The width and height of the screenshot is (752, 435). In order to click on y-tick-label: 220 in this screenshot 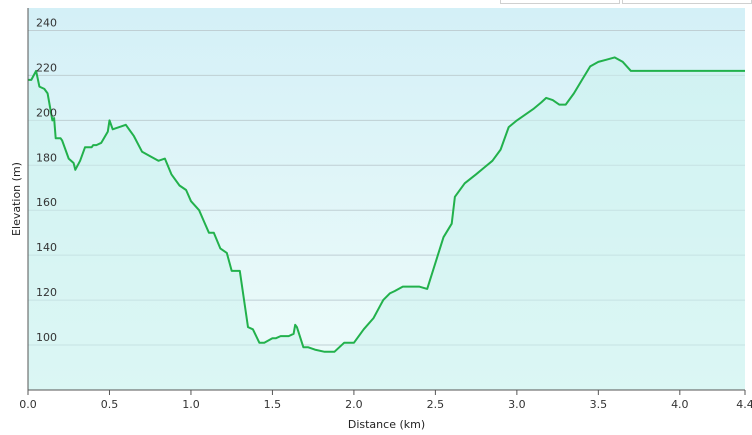, I will do `click(46, 67)`.